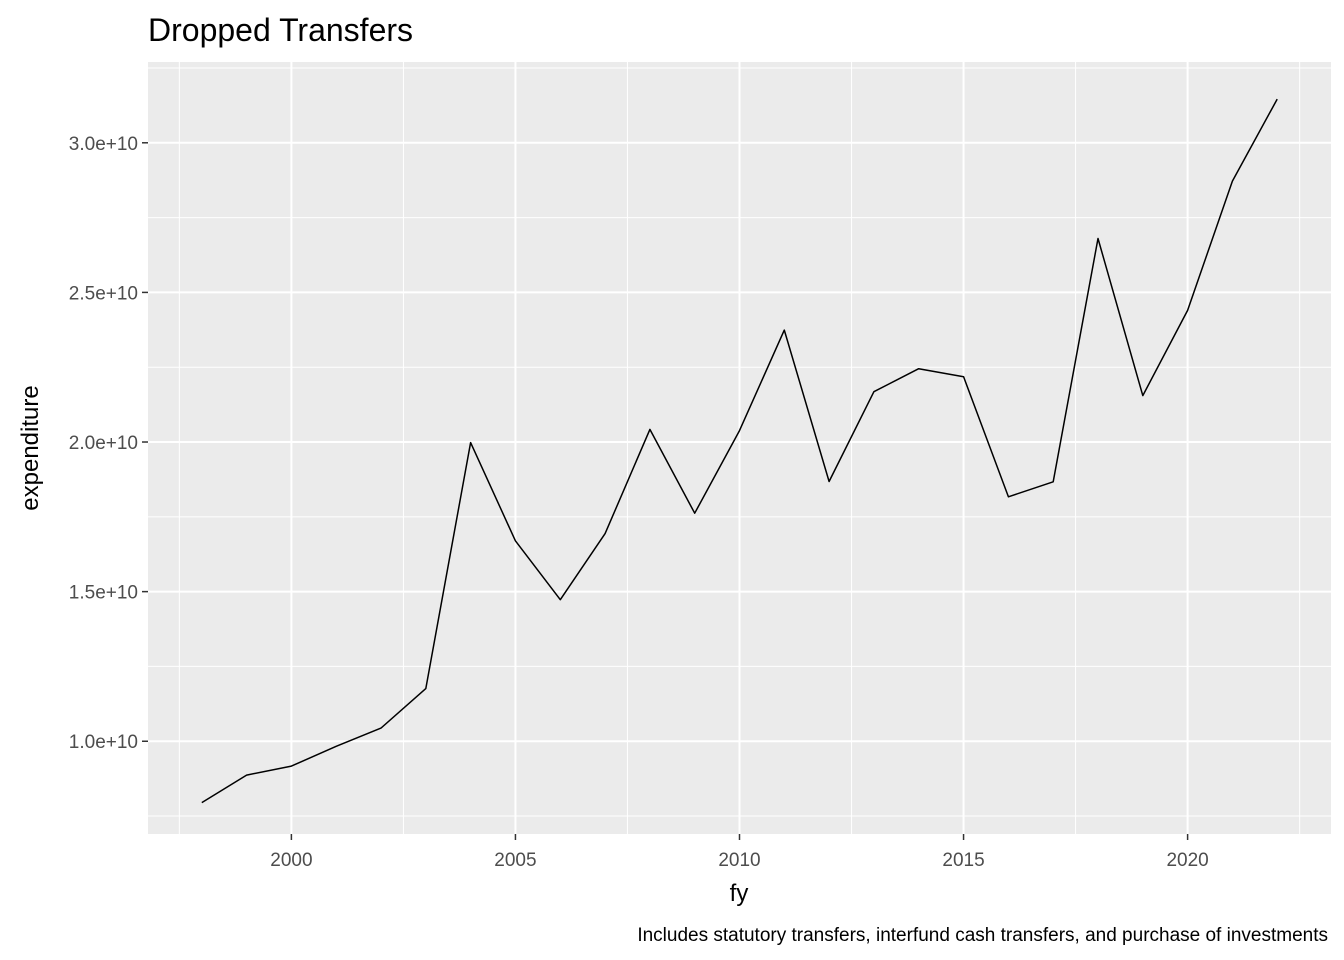  Describe the element at coordinates (280, 30) in the screenshot. I see `chart-title: Dropped Transfers` at that location.